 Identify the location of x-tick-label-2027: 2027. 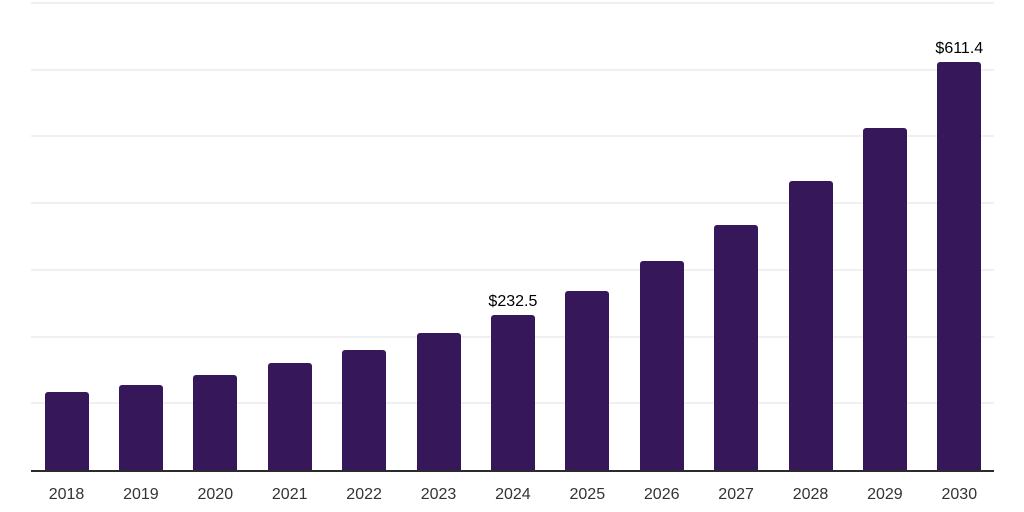
(736, 494).